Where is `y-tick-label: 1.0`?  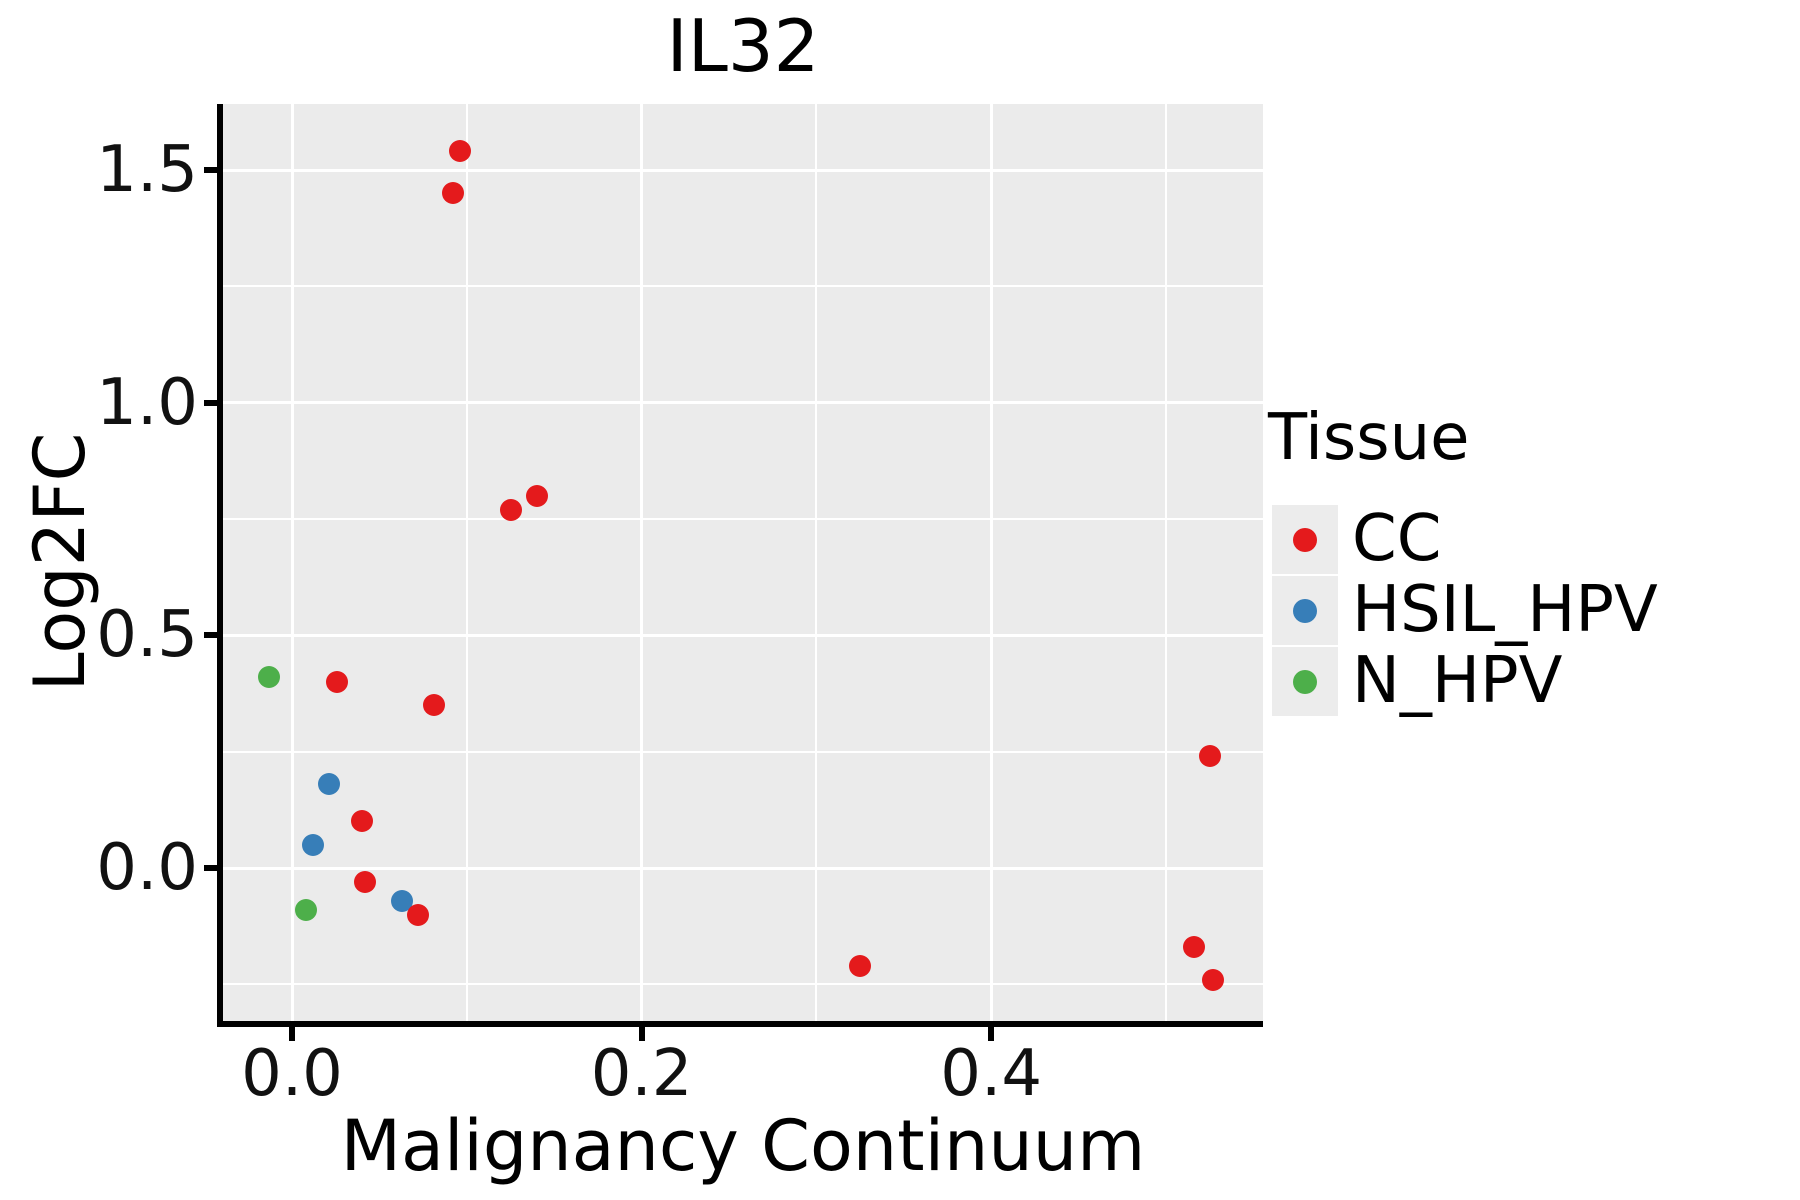
y-tick-label: 1.0 is located at coordinates (147, 402).